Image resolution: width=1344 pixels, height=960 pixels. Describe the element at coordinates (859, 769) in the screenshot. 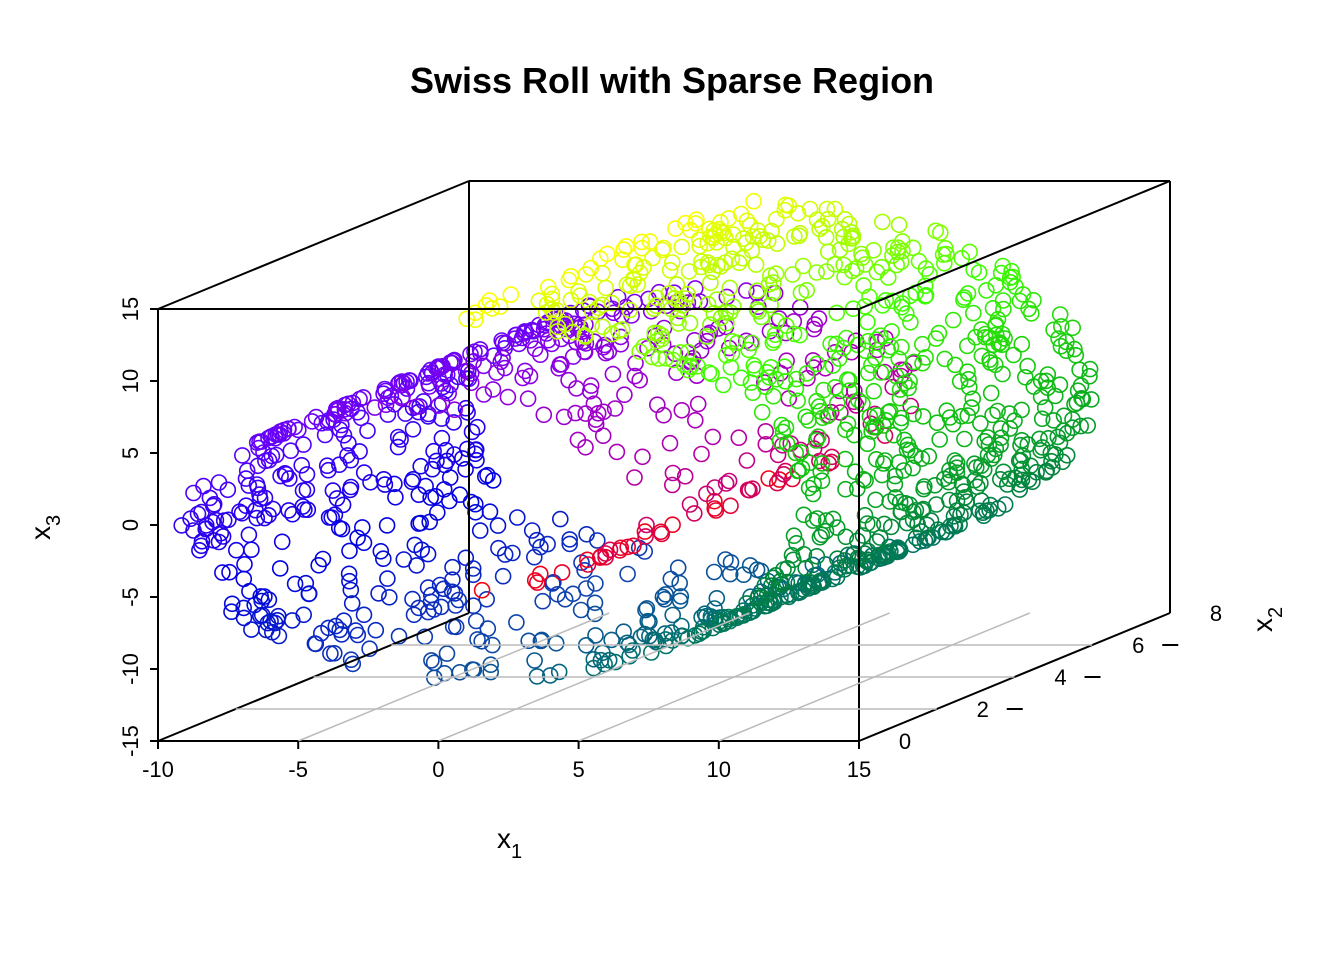

I see `x1-tick-label: 15` at that location.